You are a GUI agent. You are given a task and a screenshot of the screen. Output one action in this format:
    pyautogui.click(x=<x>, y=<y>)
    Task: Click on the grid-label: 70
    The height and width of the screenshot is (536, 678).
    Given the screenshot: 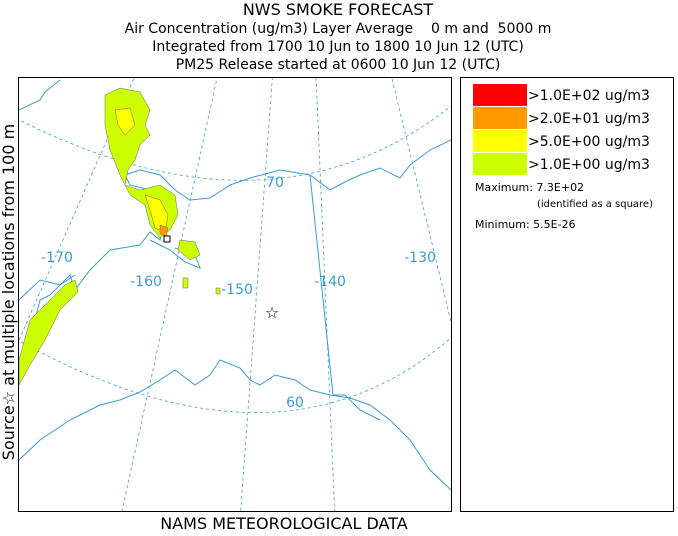 What is the action you would take?
    pyautogui.click(x=275, y=183)
    